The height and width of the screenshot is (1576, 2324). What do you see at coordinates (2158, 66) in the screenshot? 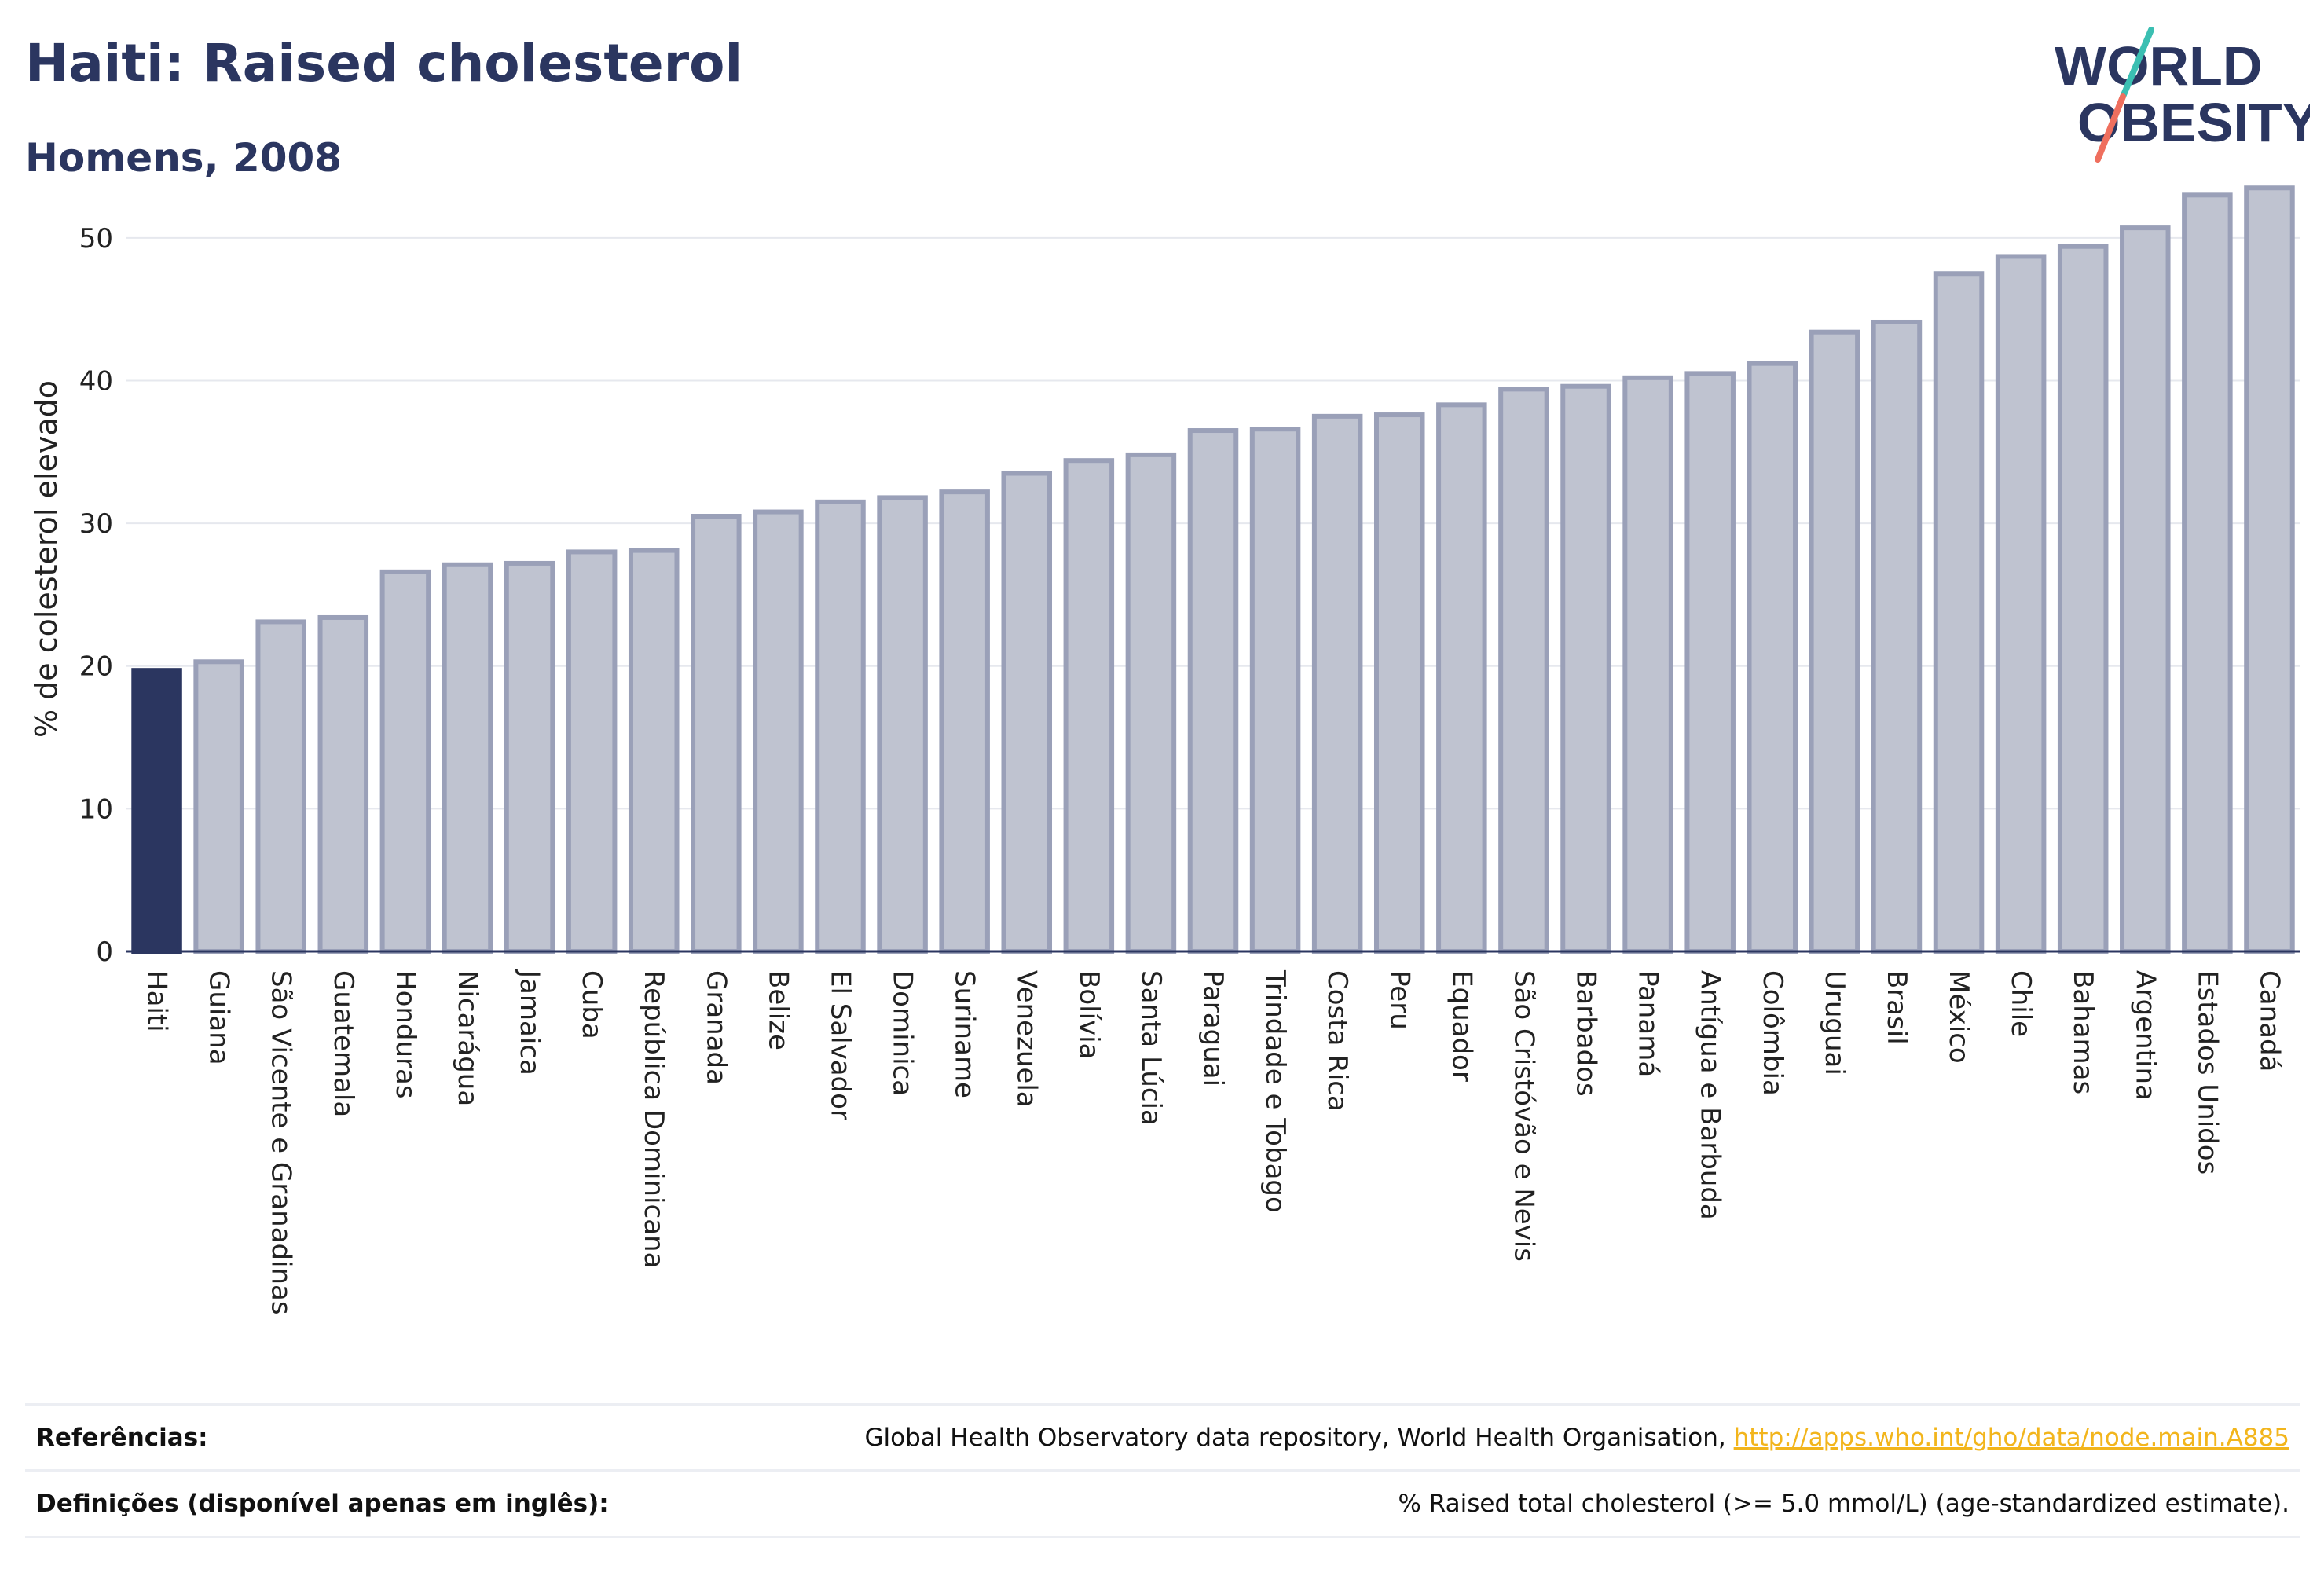
I see `logo-line1: WORLD` at bounding box center [2158, 66].